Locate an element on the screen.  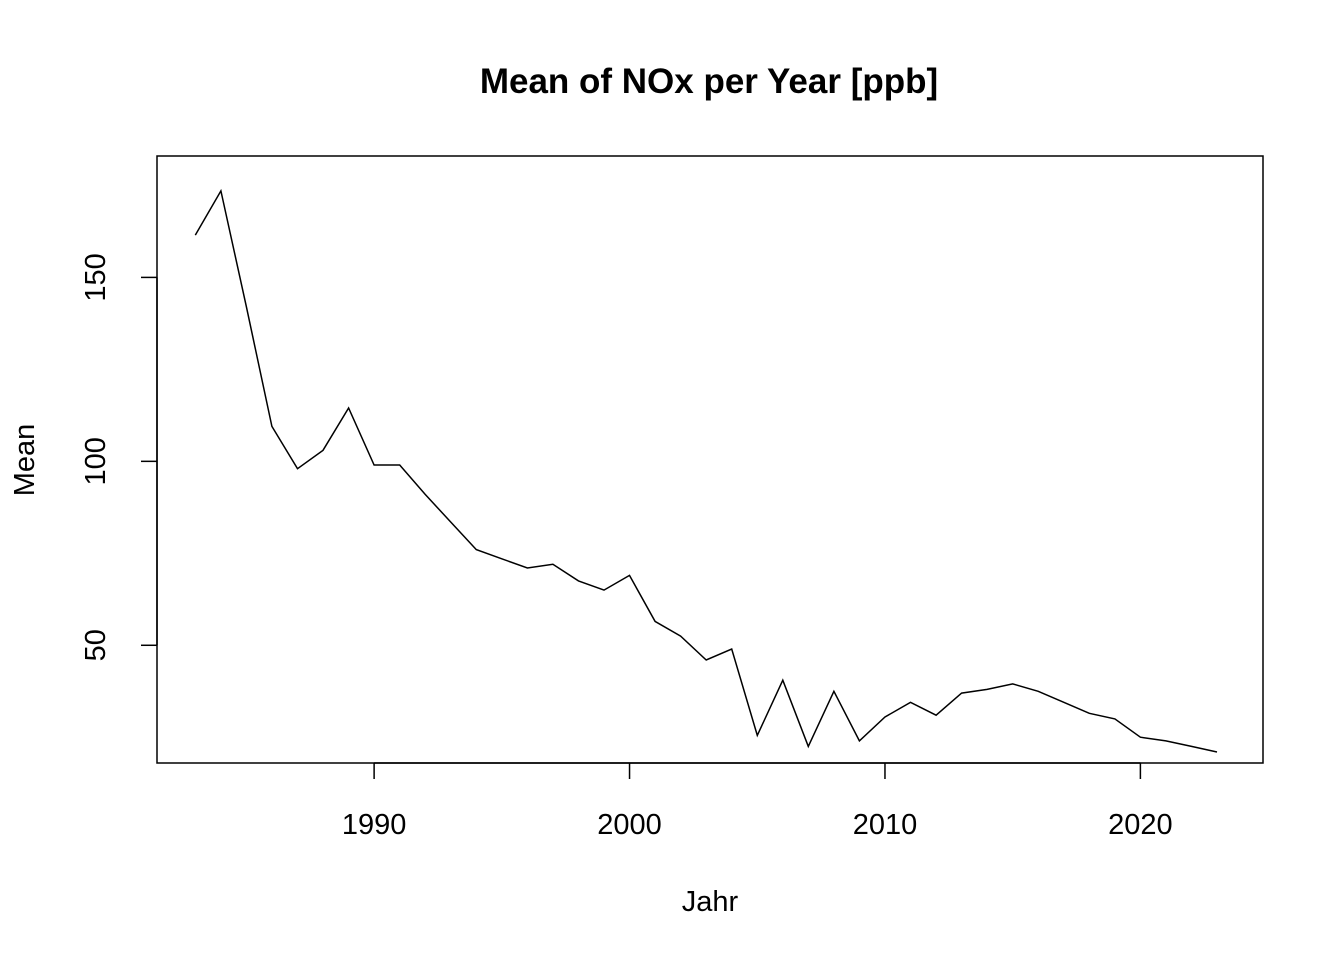
x-axis: 1990 2000 2010 2020 is located at coordinates (757, 801).